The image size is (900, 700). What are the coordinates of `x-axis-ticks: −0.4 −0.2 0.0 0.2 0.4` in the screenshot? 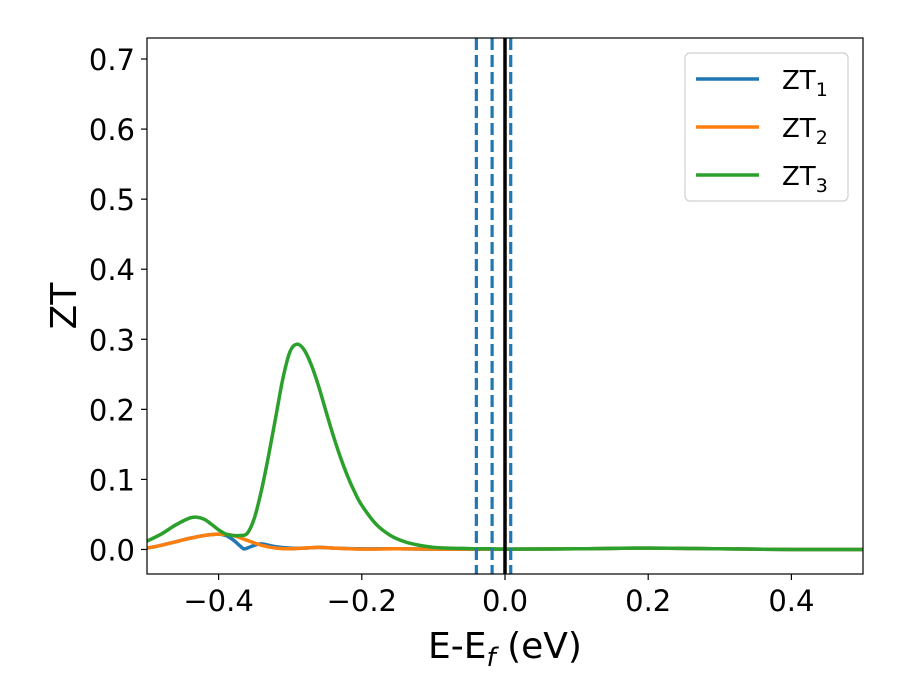 It's located at (498, 596).